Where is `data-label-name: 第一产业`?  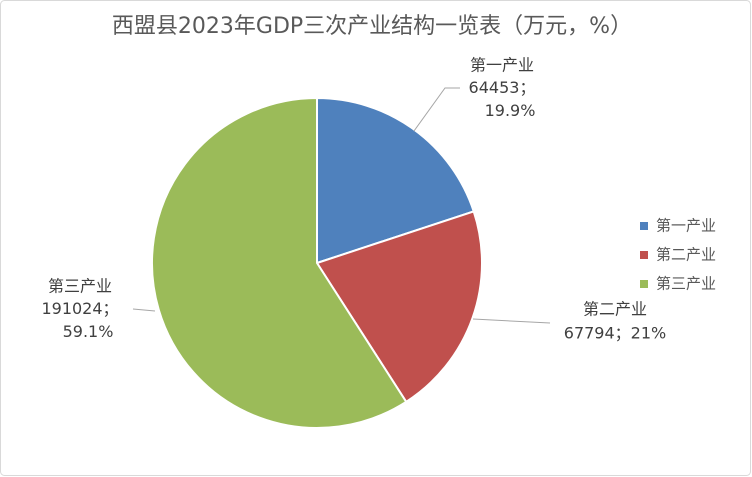
data-label-name: 第一产业 is located at coordinates (502, 65).